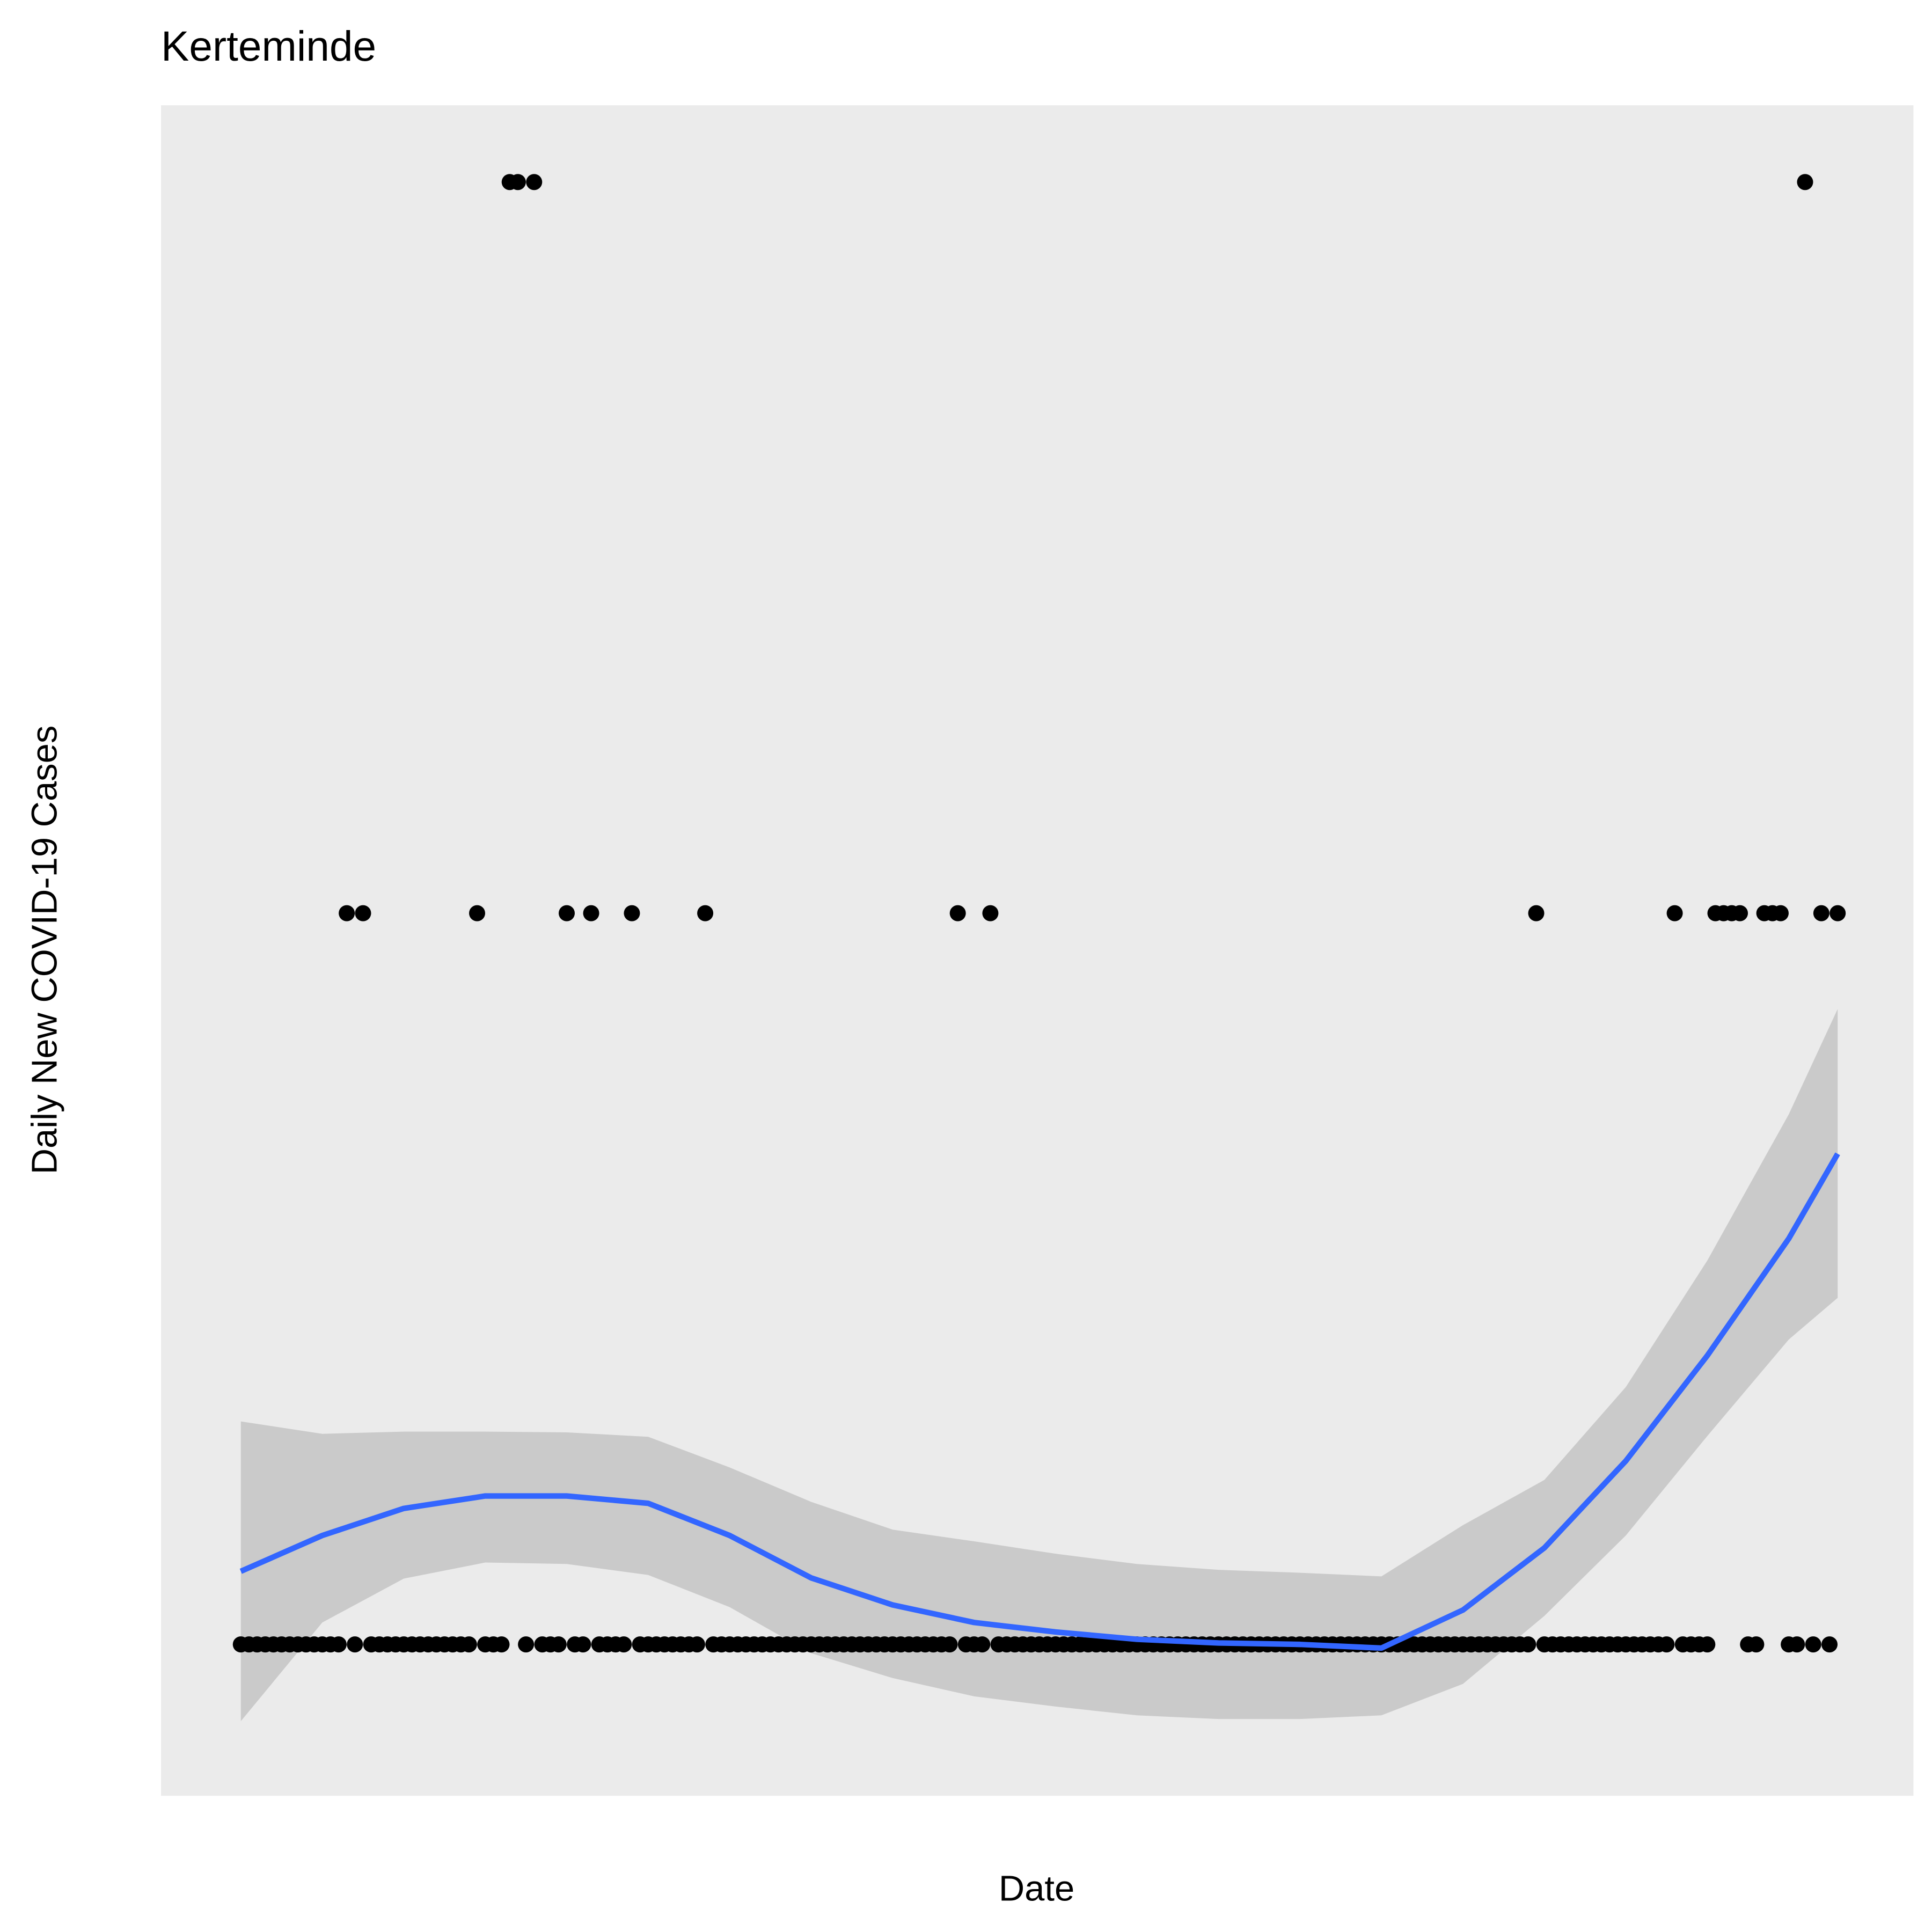  I want to click on x-axis-title: Date, so click(1036, 1889).